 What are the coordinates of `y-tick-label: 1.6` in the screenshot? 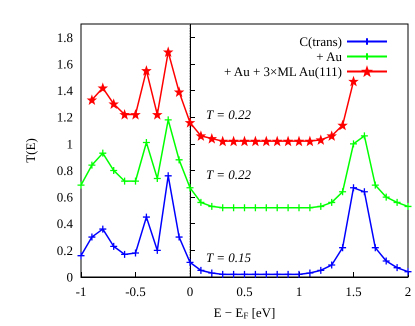 It's located at (65, 64).